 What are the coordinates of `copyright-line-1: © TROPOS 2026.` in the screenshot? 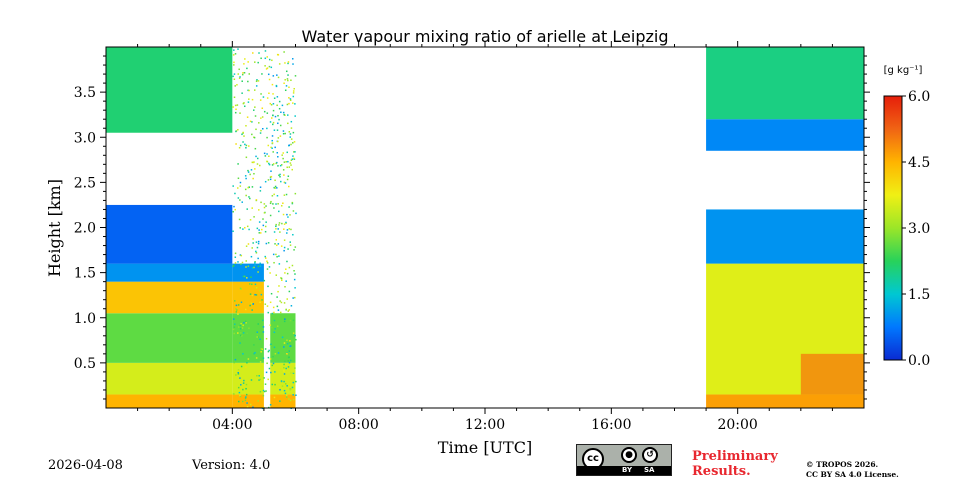 It's located at (842, 464).